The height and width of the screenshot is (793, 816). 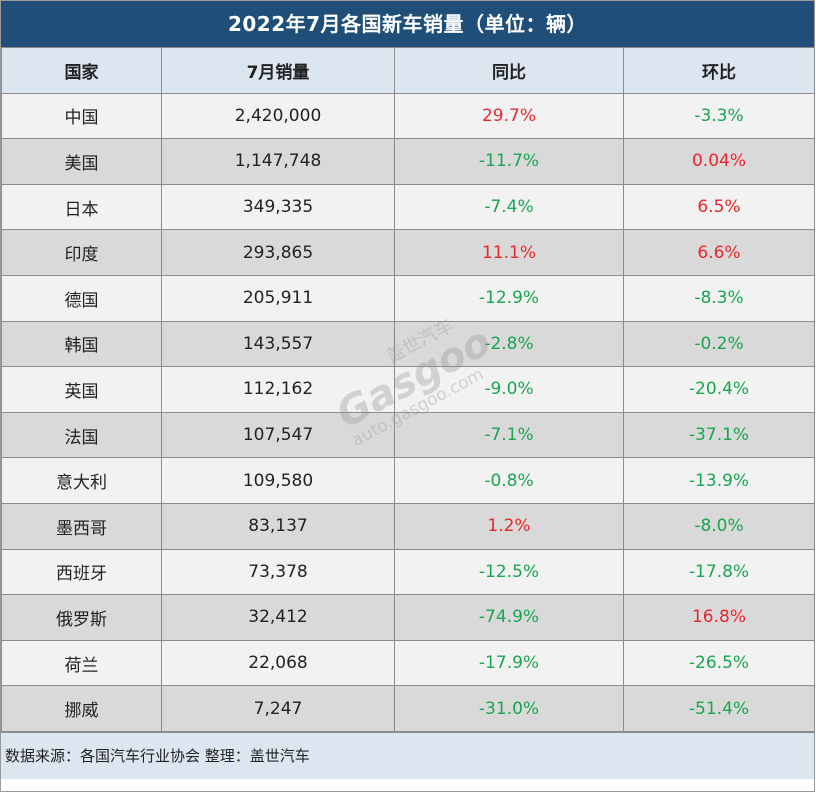 What do you see at coordinates (278, 161) in the screenshot?
I see `cell-sales: 1,147,748` at bounding box center [278, 161].